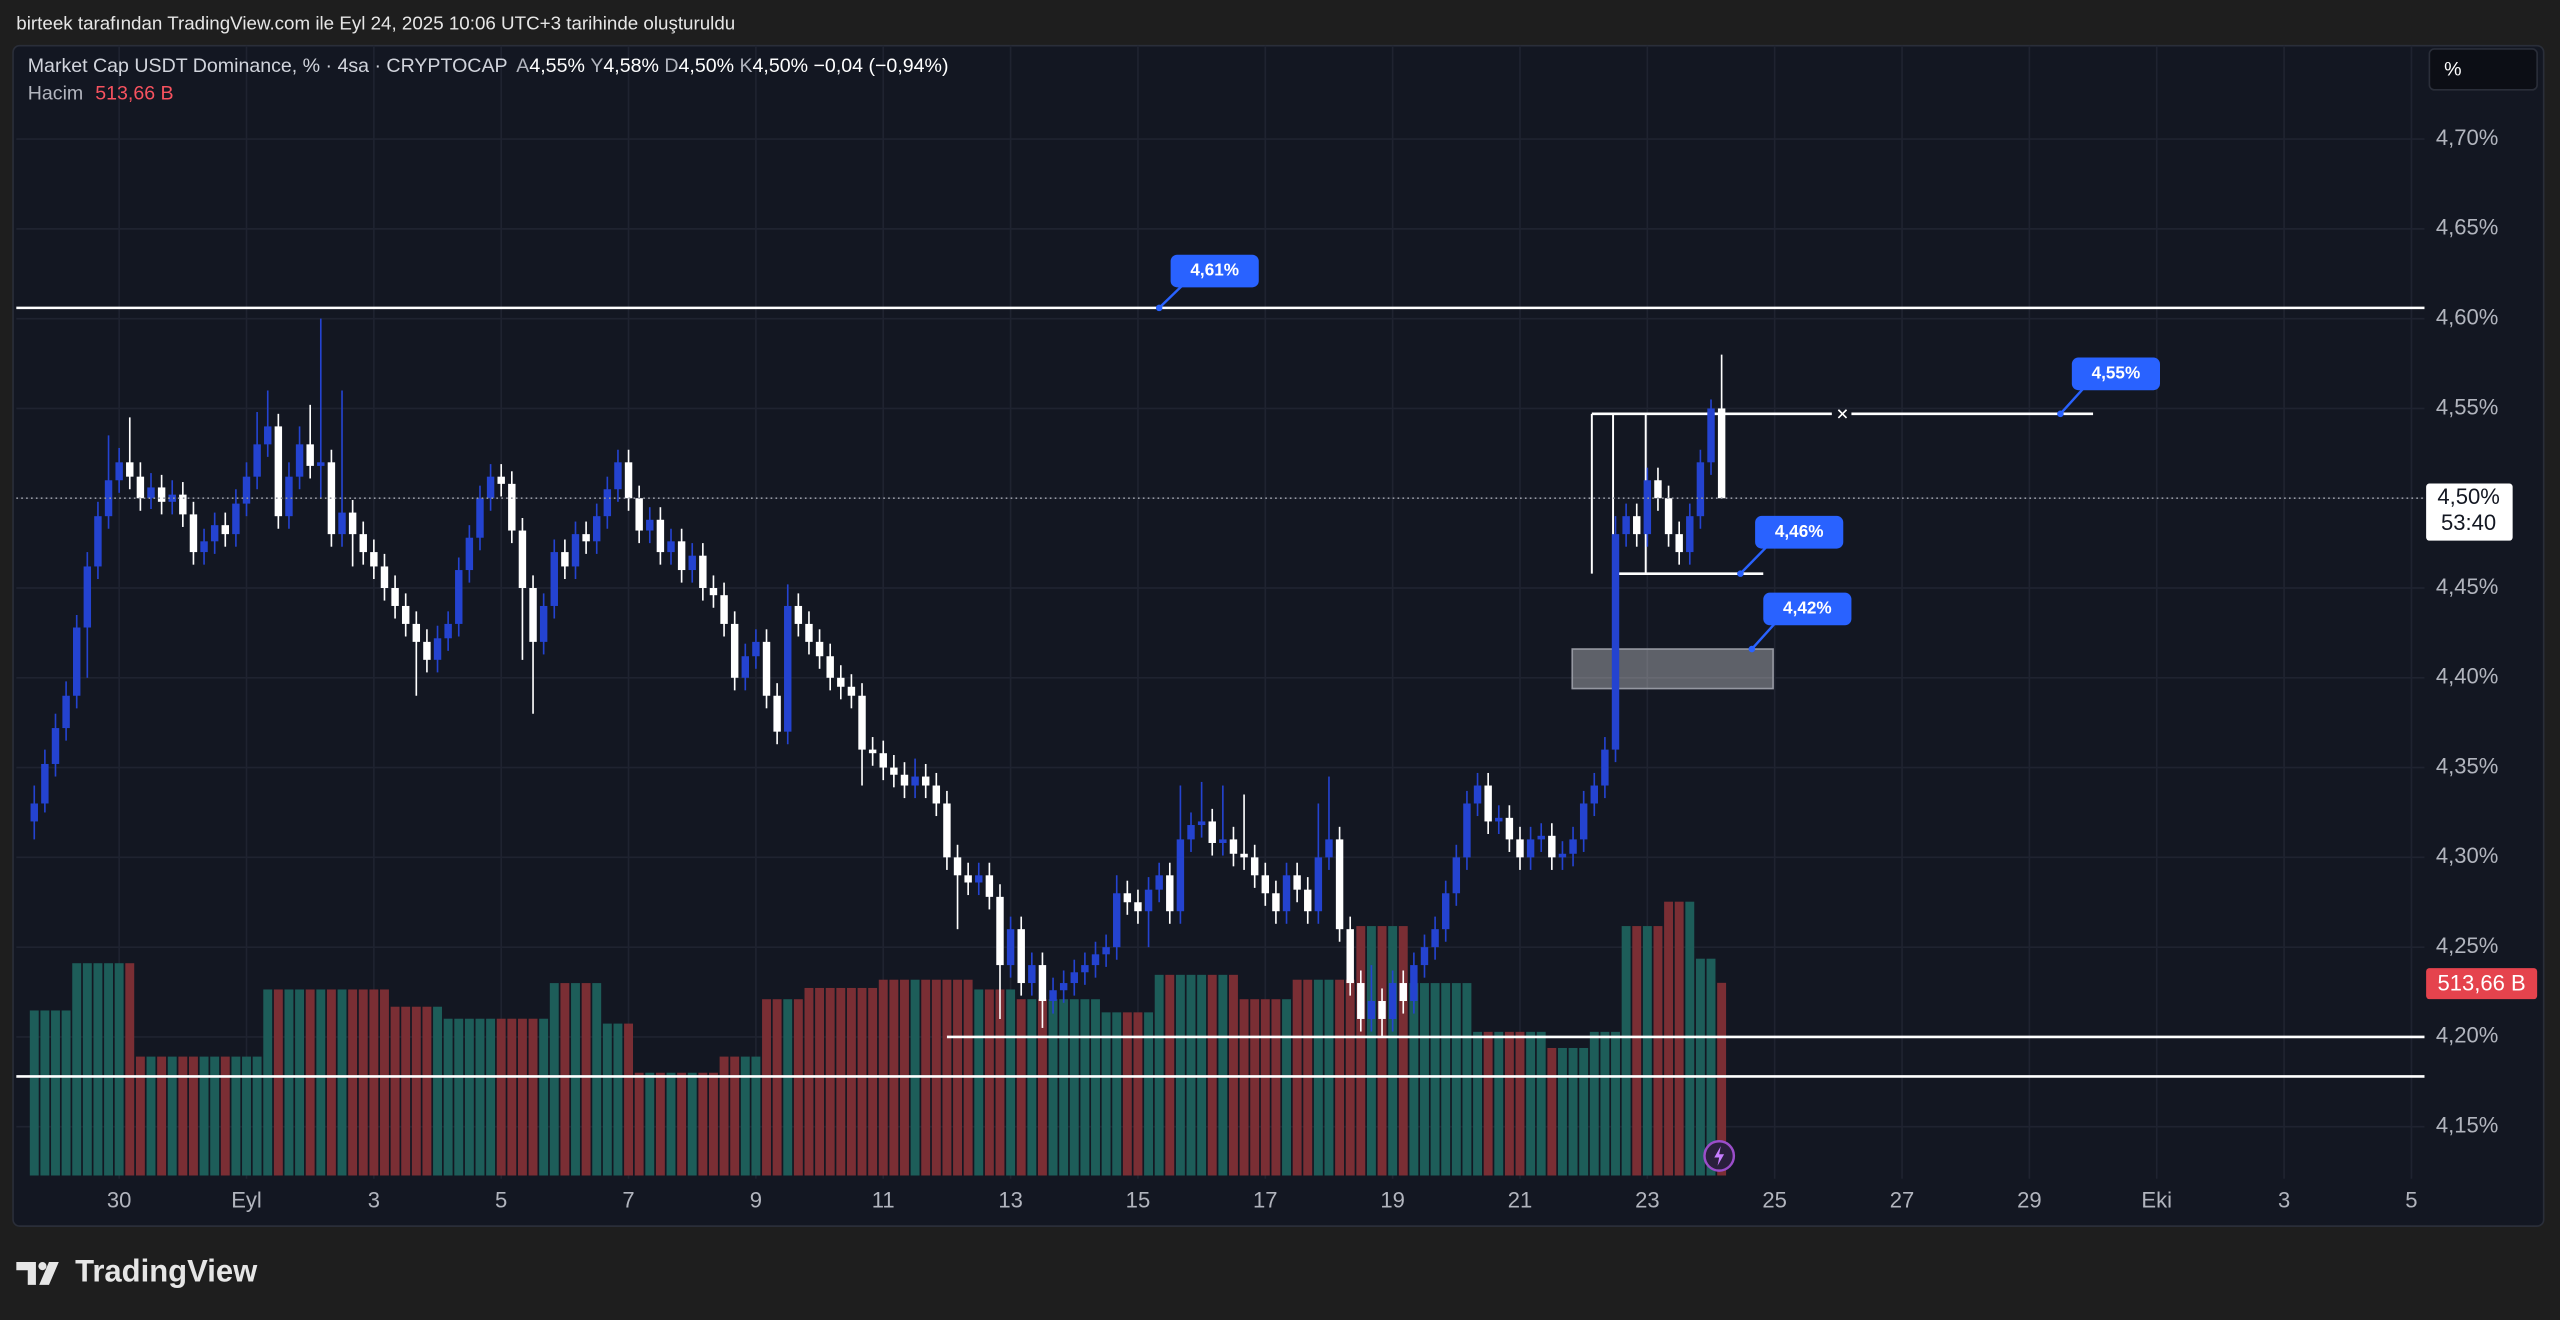  What do you see at coordinates (1138, 1199) in the screenshot?
I see `x-tick-label: 15` at bounding box center [1138, 1199].